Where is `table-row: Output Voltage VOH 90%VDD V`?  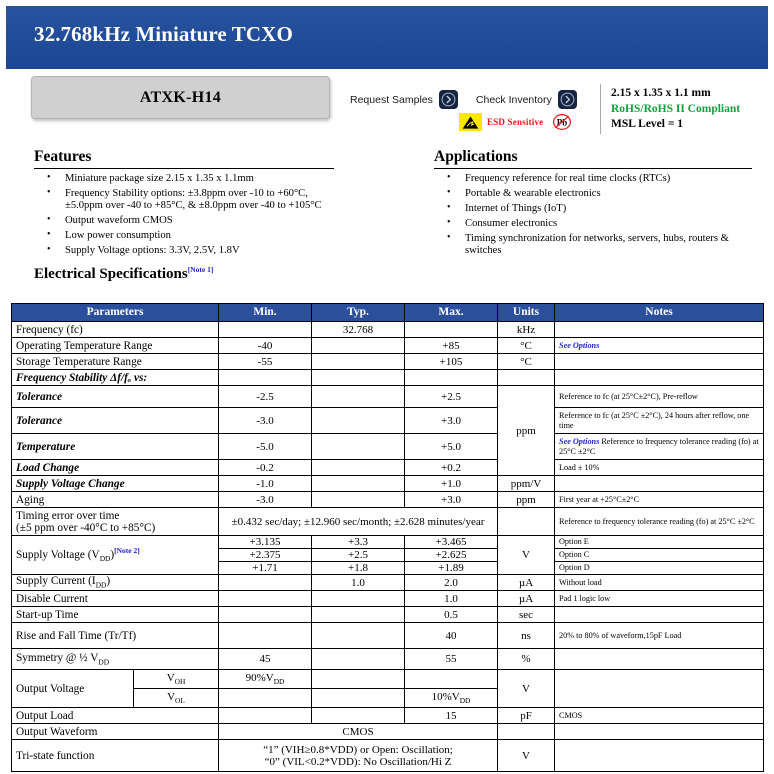 table-row: Output Voltage VOH 90%VDD V is located at coordinates (388, 688).